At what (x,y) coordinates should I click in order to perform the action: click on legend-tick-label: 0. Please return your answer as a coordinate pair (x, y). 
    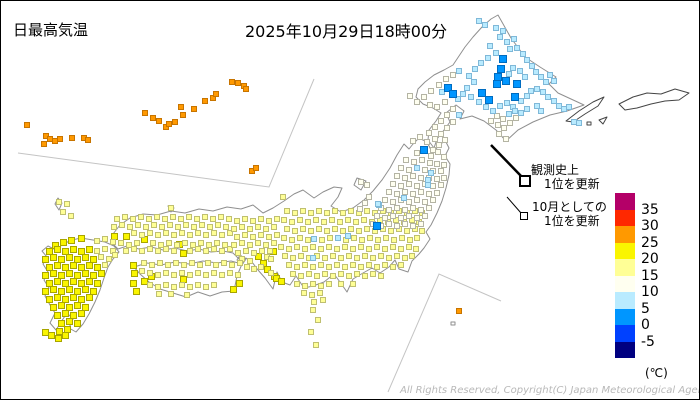
    Looking at the image, I should click on (645, 325).